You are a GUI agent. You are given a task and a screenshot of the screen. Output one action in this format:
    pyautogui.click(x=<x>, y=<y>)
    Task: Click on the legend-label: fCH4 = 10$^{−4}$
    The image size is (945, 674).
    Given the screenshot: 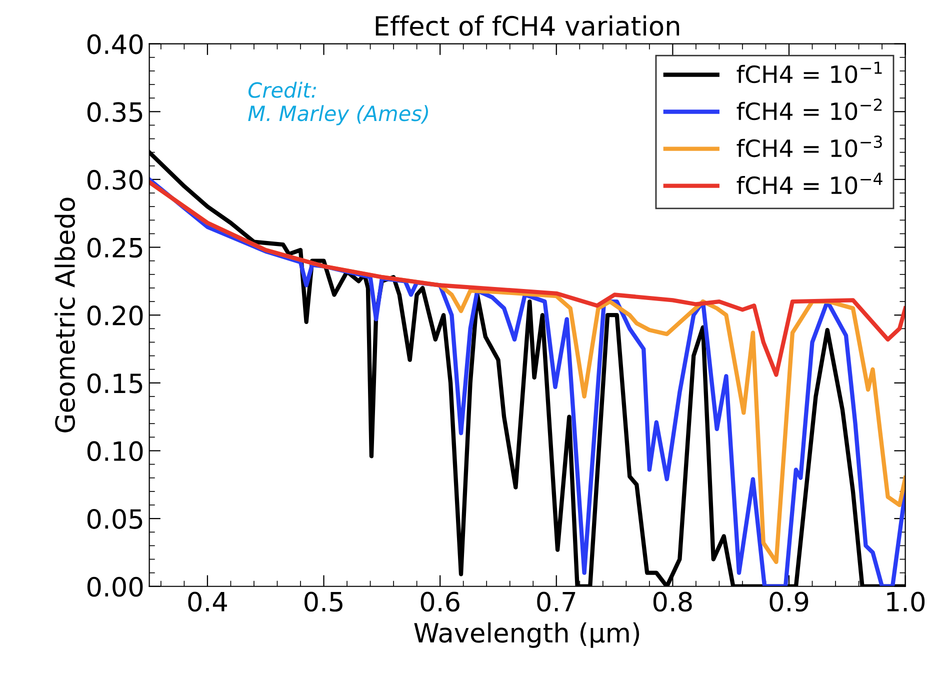 What is the action you would take?
    pyautogui.click(x=809, y=183)
    